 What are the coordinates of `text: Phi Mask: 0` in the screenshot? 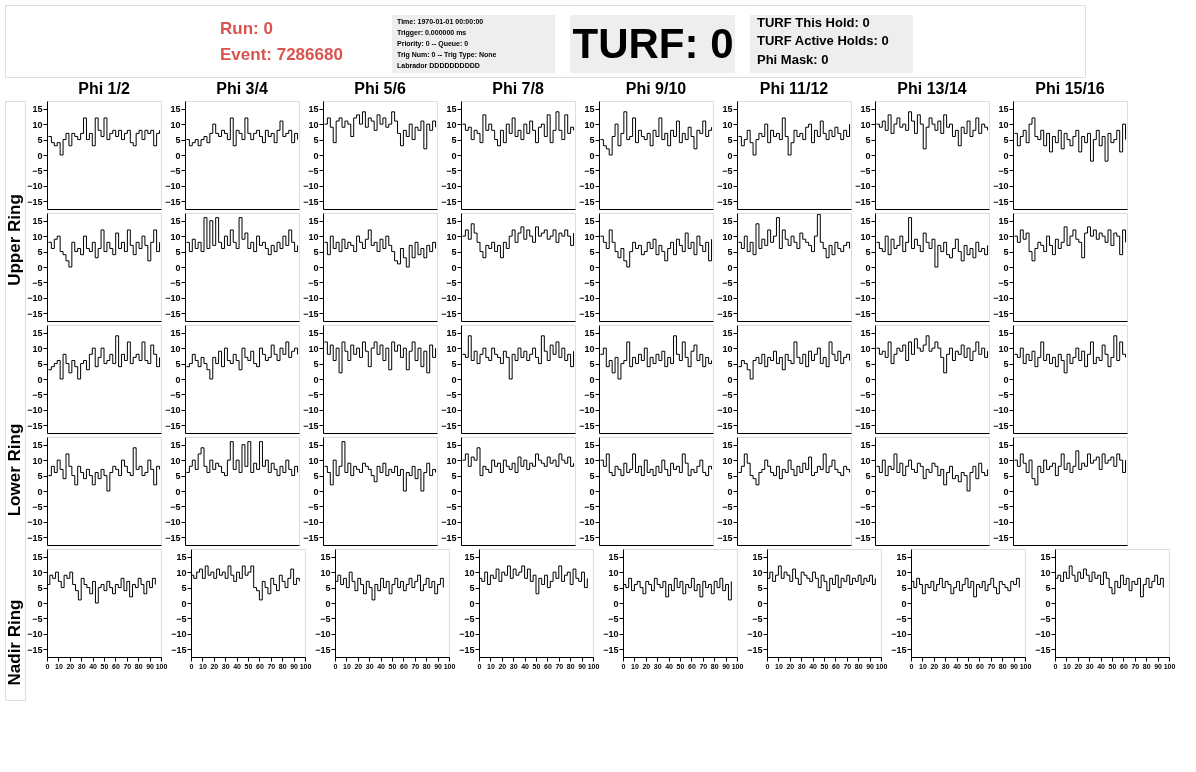 It's located at (793, 59).